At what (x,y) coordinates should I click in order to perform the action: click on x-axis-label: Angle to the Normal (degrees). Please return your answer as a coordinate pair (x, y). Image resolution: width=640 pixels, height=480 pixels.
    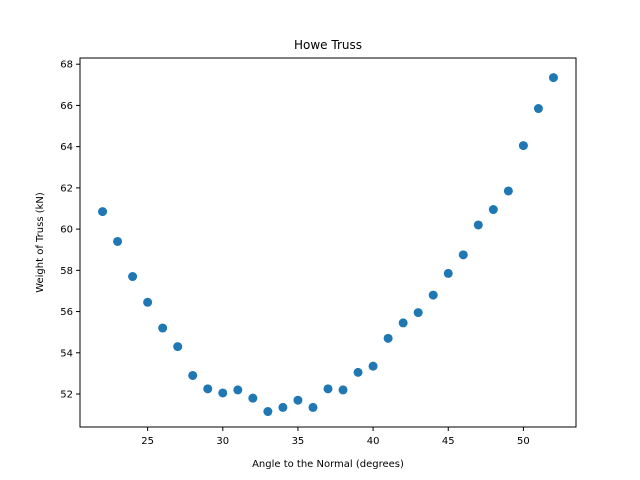
    Looking at the image, I should click on (328, 464).